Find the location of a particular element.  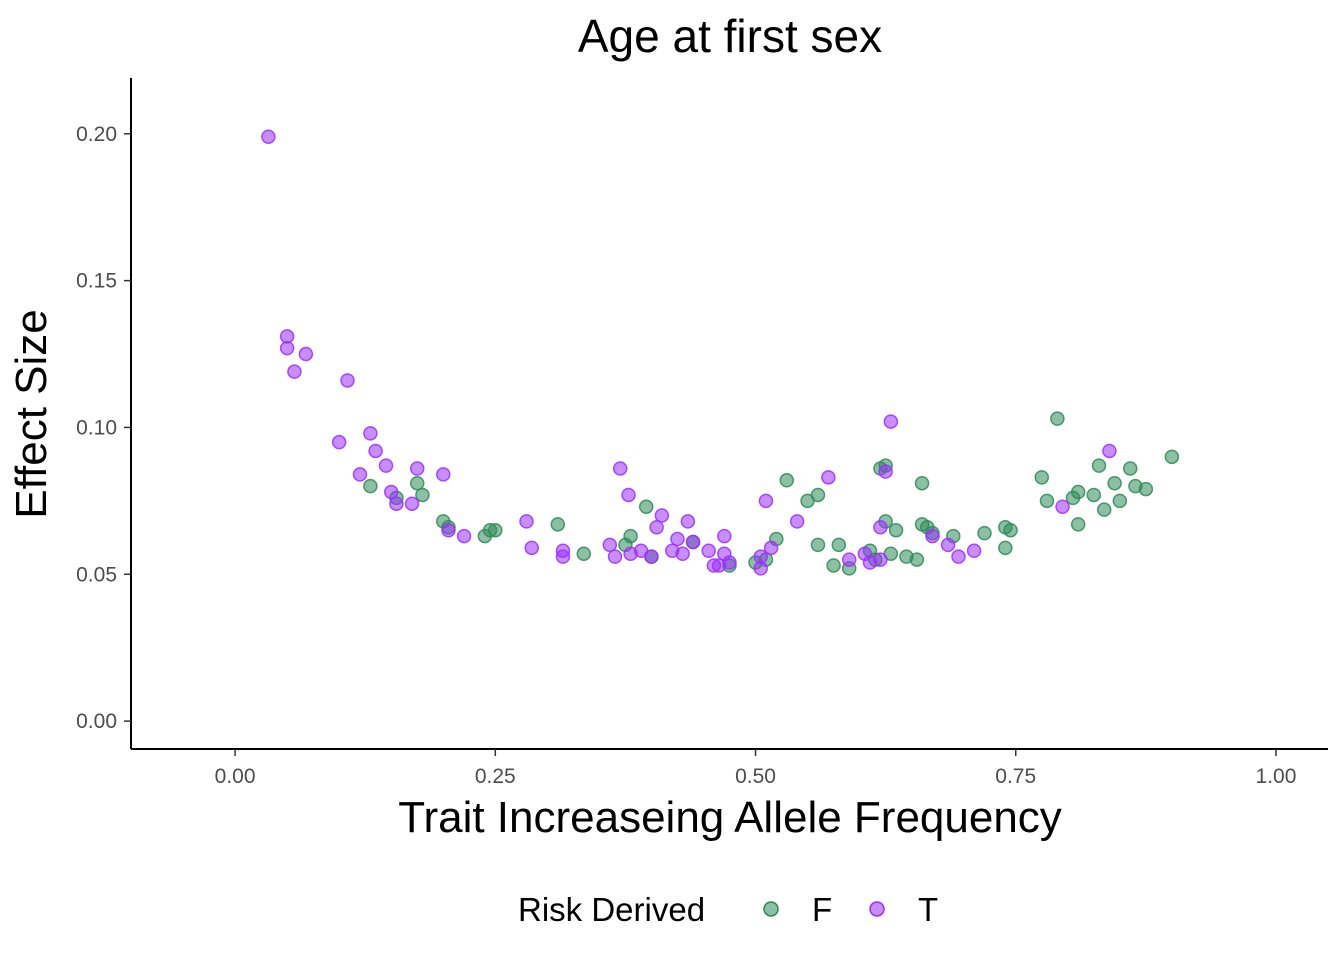

x-tick-label: 0.25 is located at coordinates (495, 776).